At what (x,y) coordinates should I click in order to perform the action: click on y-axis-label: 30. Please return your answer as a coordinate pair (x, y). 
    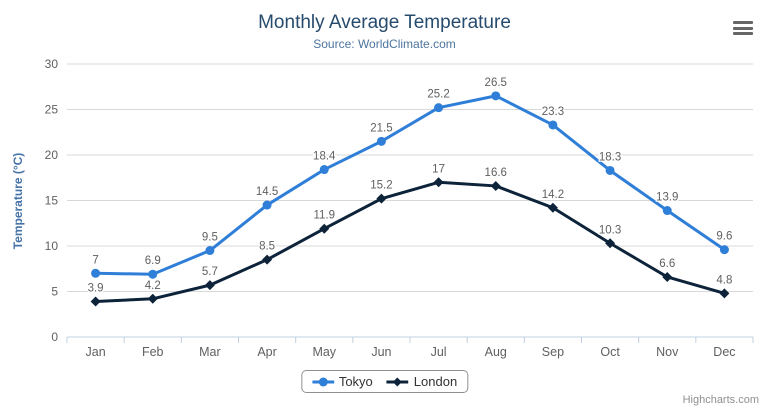
    Looking at the image, I should click on (52, 64).